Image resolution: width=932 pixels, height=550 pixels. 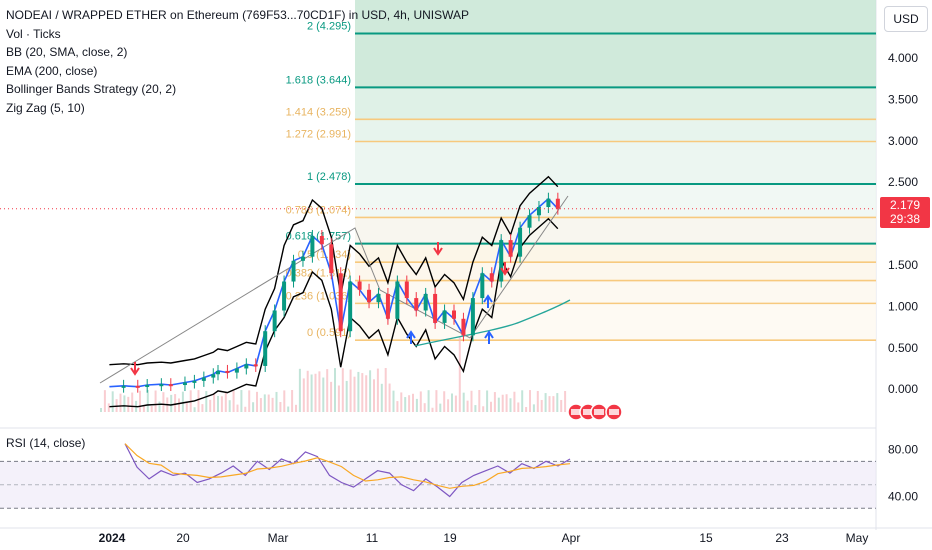 What do you see at coordinates (706, 538) in the screenshot?
I see `x-tick-6: 15` at bounding box center [706, 538].